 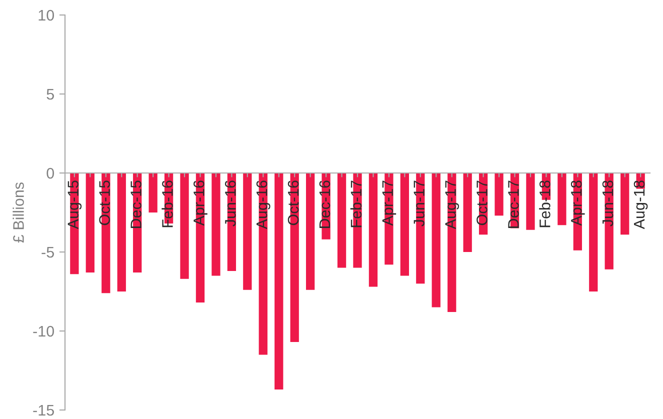 I want to click on x-tick-label: Feb-18, so click(x=544, y=204).